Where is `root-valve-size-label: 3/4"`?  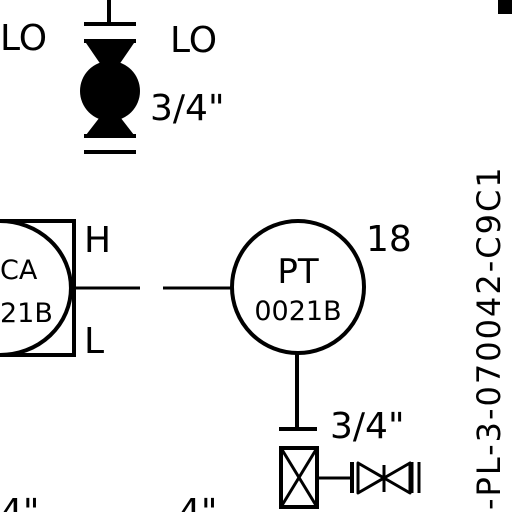
root-valve-size-label: 3/4" is located at coordinates (367, 426).